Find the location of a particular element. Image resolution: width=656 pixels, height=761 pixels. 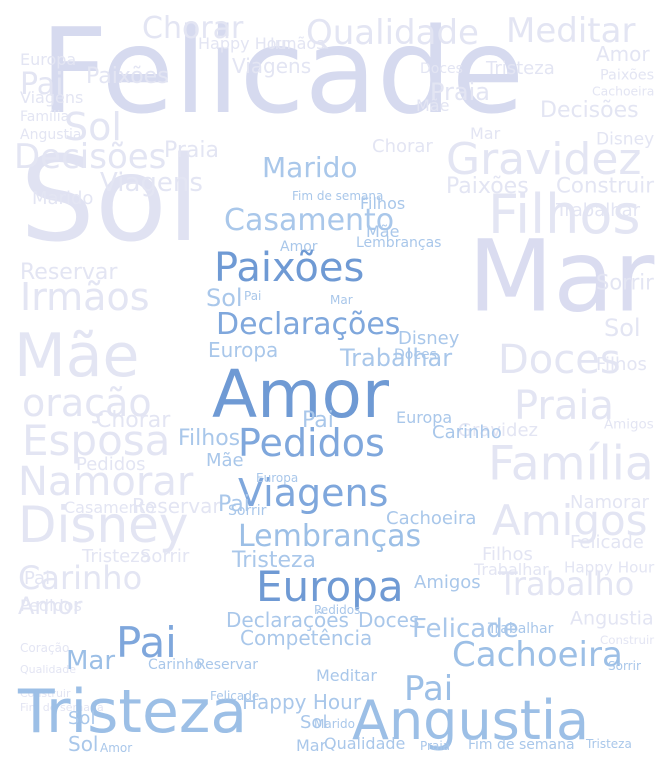

cloud-word: Esposa is located at coordinates (96, 440).